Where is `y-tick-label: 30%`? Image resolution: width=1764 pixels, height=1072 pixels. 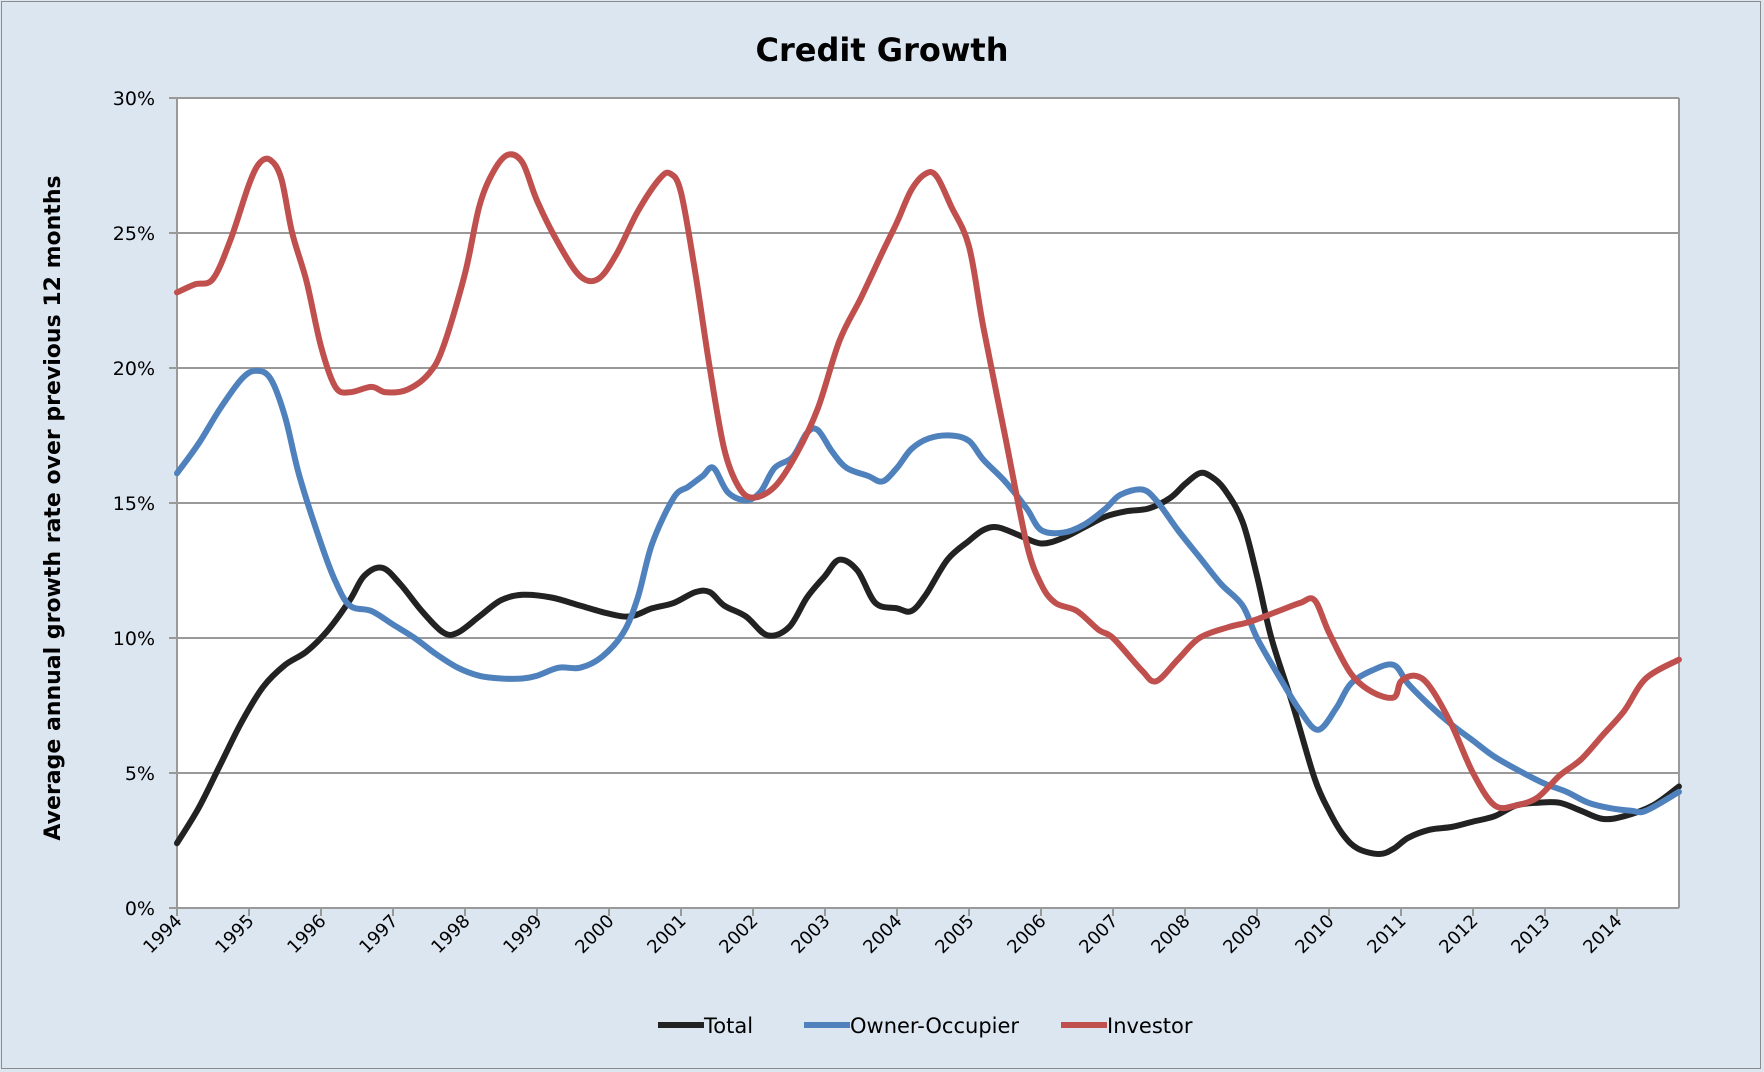
y-tick-label: 30% is located at coordinates (134, 99).